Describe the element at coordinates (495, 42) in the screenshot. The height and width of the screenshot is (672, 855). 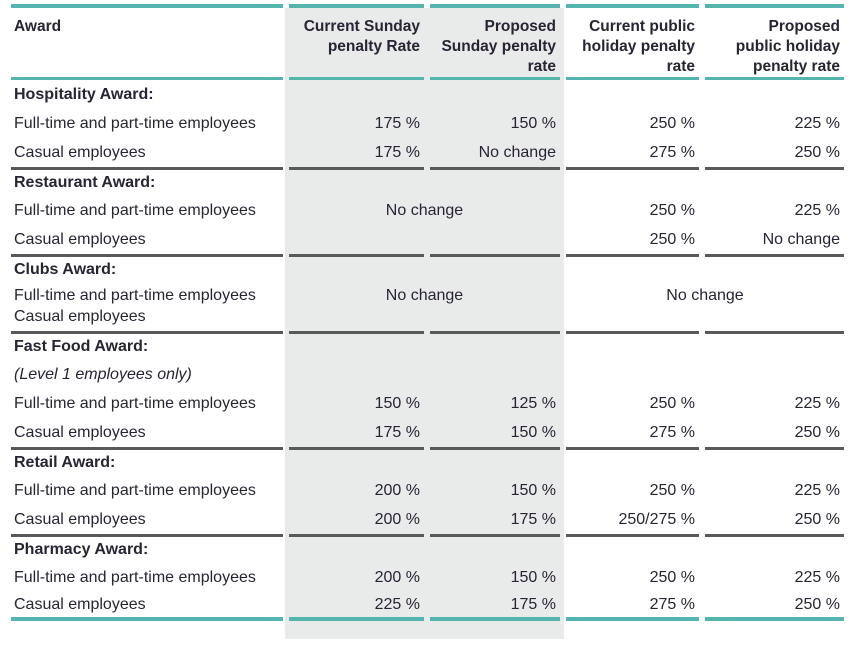
I see `header-proposed-sunday-penalty-rate: Proposed Sunday penalty rate` at that location.